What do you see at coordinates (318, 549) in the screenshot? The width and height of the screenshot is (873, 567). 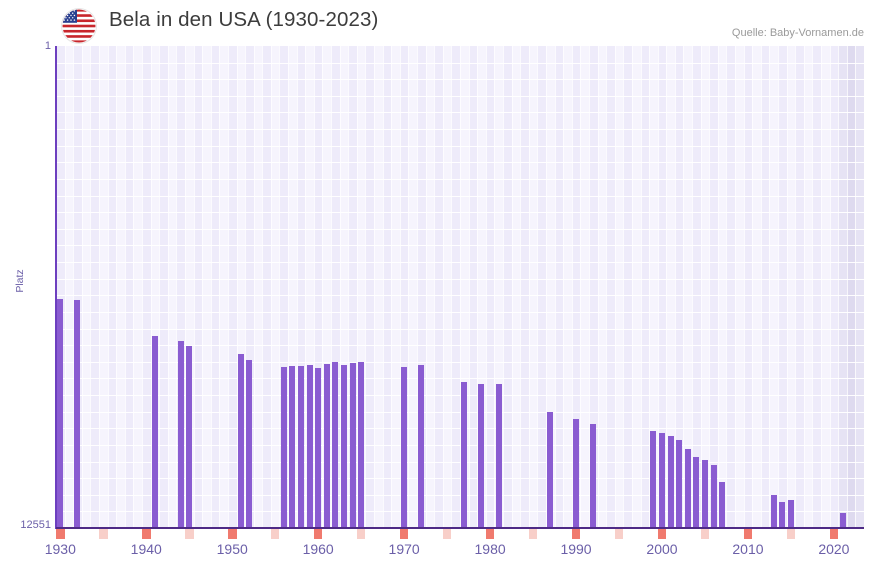 I see `x-axis-label: 1960` at bounding box center [318, 549].